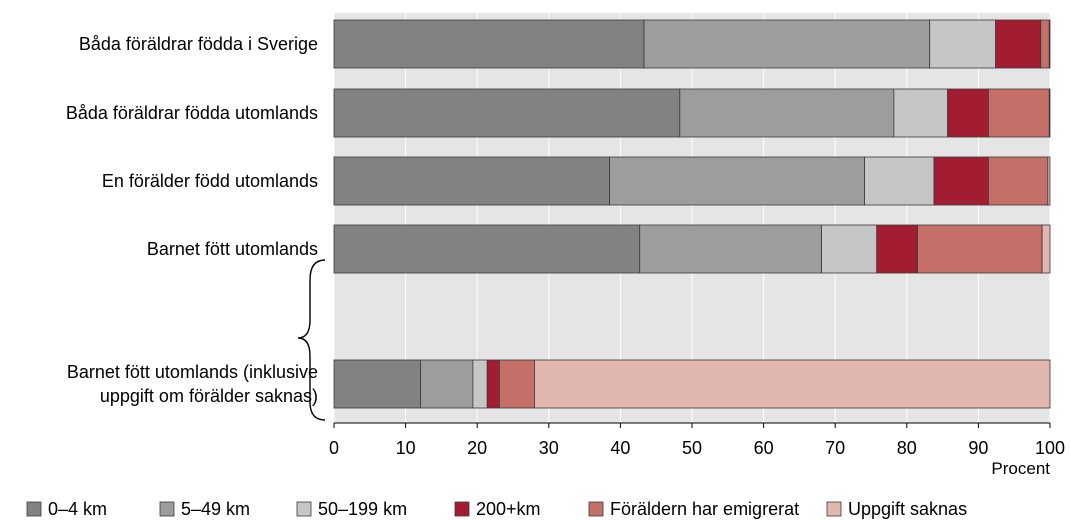  What do you see at coordinates (406, 448) in the screenshot?
I see `x-tick-label: 10` at bounding box center [406, 448].